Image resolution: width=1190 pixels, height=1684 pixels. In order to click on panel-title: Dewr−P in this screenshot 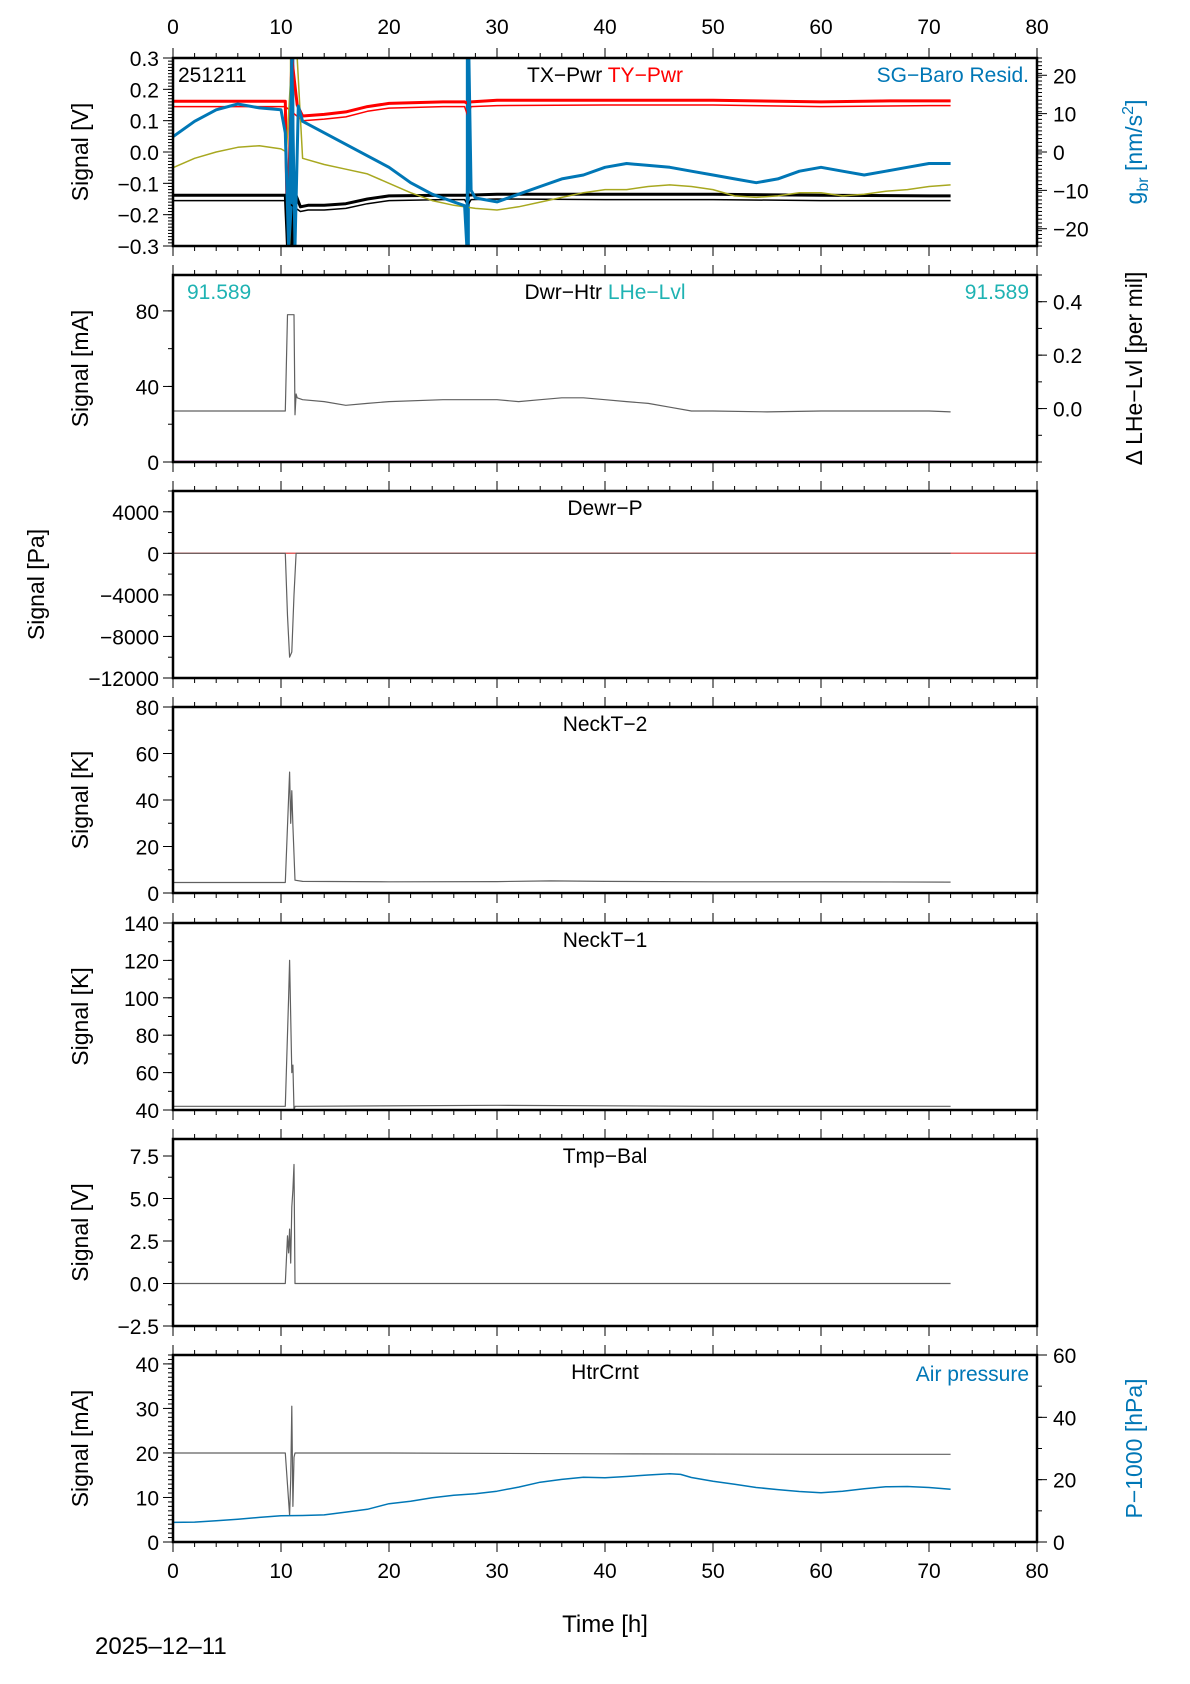, I will do `click(604, 508)`.